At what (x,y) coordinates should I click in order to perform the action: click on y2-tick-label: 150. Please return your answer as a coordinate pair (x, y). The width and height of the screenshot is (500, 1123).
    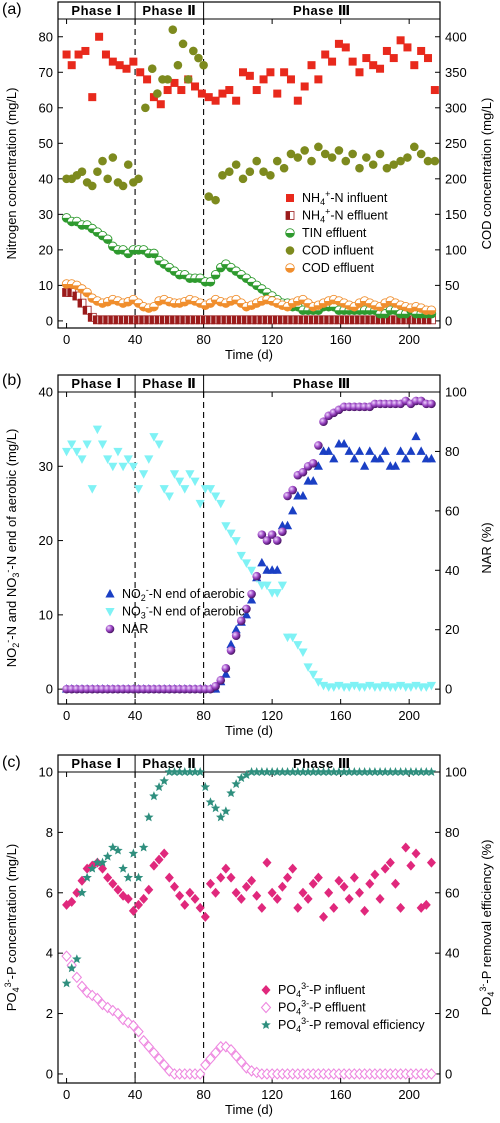
    Looking at the image, I should click on (456, 214).